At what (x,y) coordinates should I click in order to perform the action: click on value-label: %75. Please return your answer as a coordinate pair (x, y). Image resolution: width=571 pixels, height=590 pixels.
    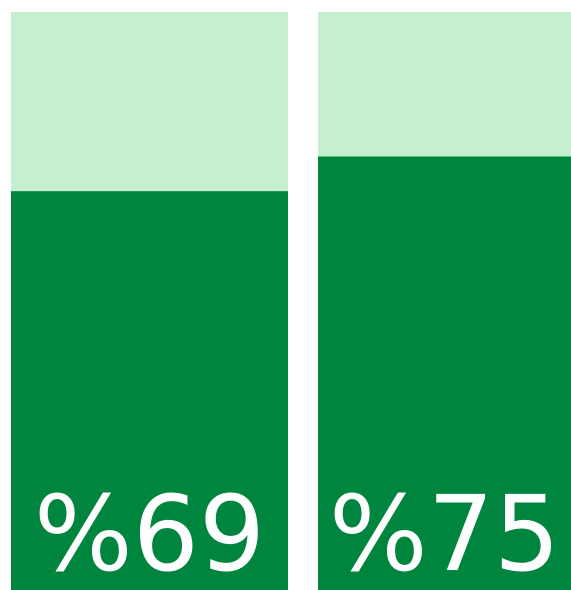
    Looking at the image, I should click on (444, 531).